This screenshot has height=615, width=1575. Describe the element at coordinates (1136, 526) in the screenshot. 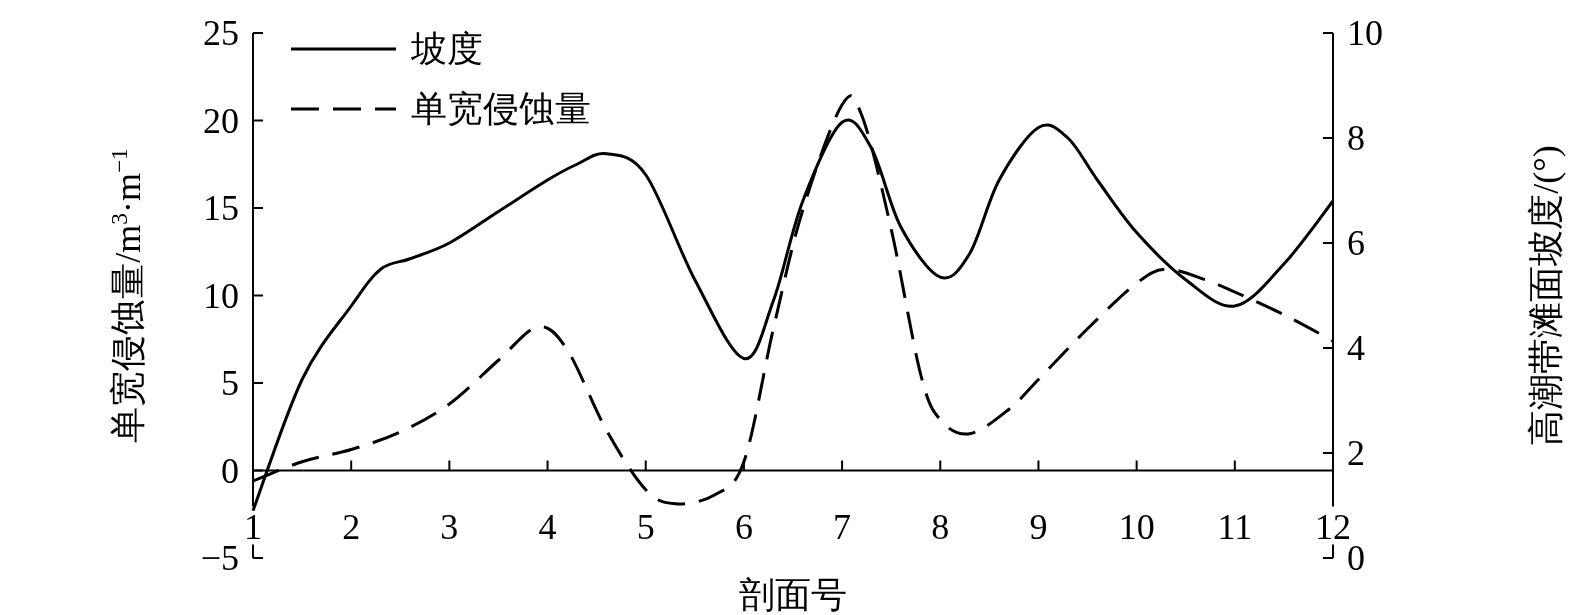

I see `x-tick-label: 10` at that location.